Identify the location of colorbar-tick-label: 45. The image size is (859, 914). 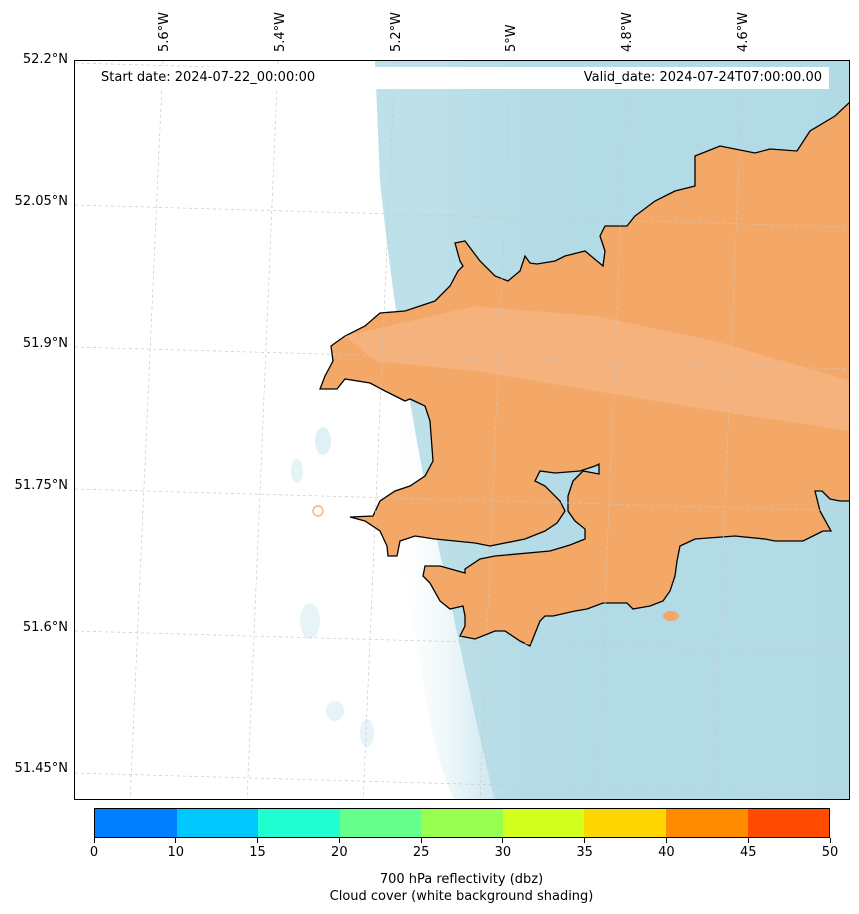
(748, 852).